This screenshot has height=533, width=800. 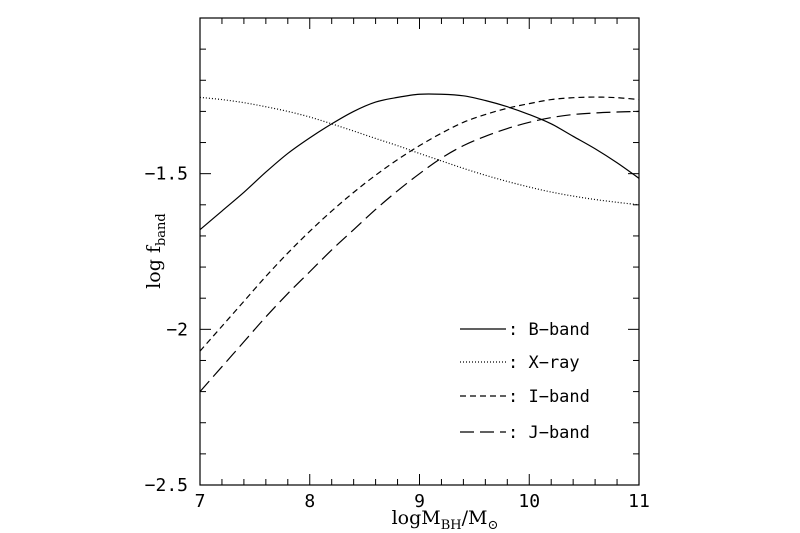 What do you see at coordinates (549, 330) in the screenshot?
I see `legend-label-b-band: : B−band` at bounding box center [549, 330].